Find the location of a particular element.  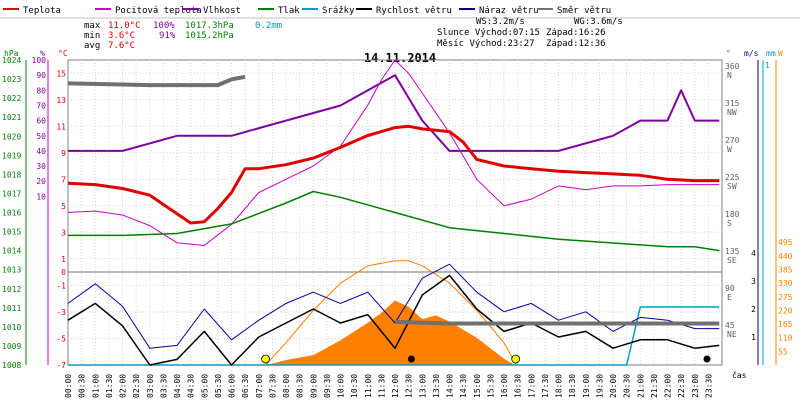

x-tick-label: 04:30 is located at coordinates (191, 386).